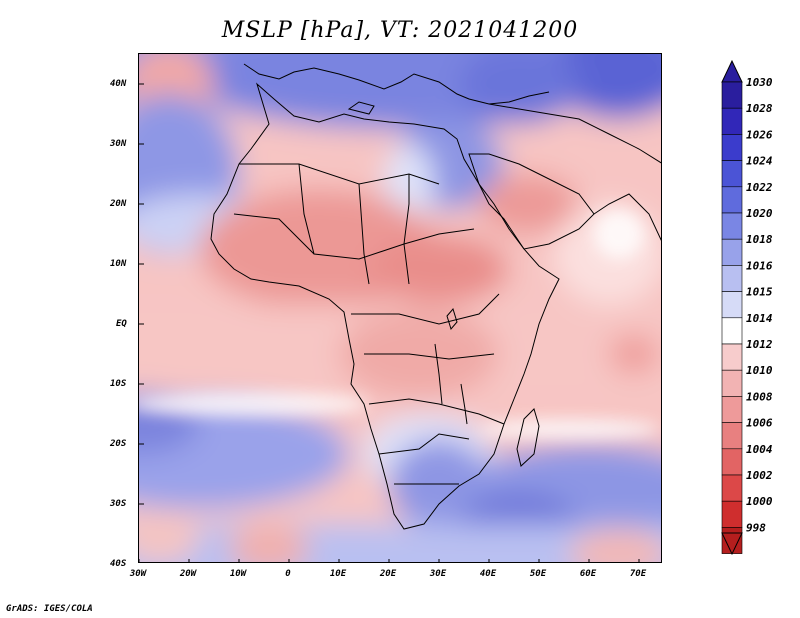  I want to click on colorbar-label: 1010, so click(759, 370).